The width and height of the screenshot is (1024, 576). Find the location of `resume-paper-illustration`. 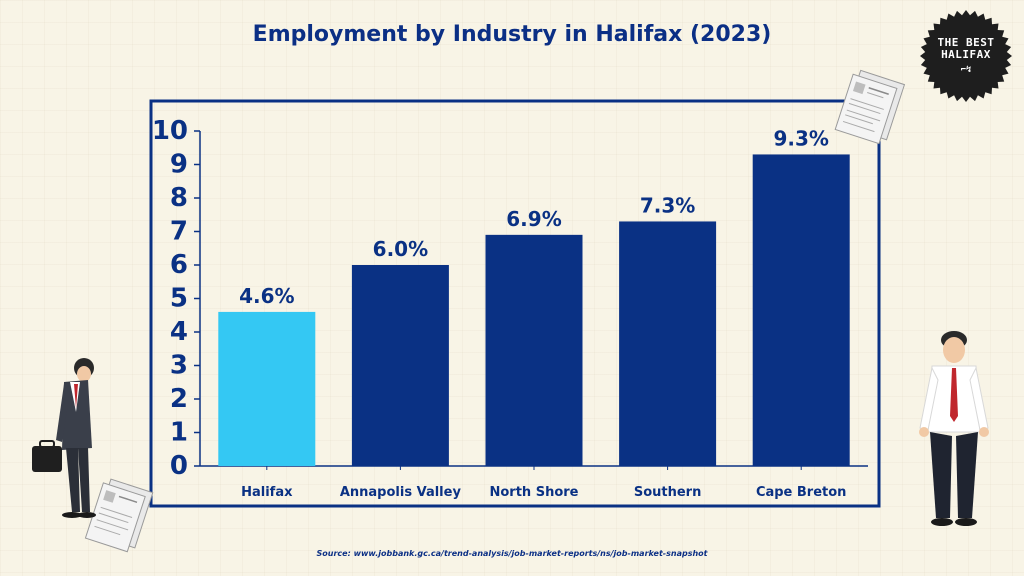

resume-paper-illustration is located at coordinates (870, 107).